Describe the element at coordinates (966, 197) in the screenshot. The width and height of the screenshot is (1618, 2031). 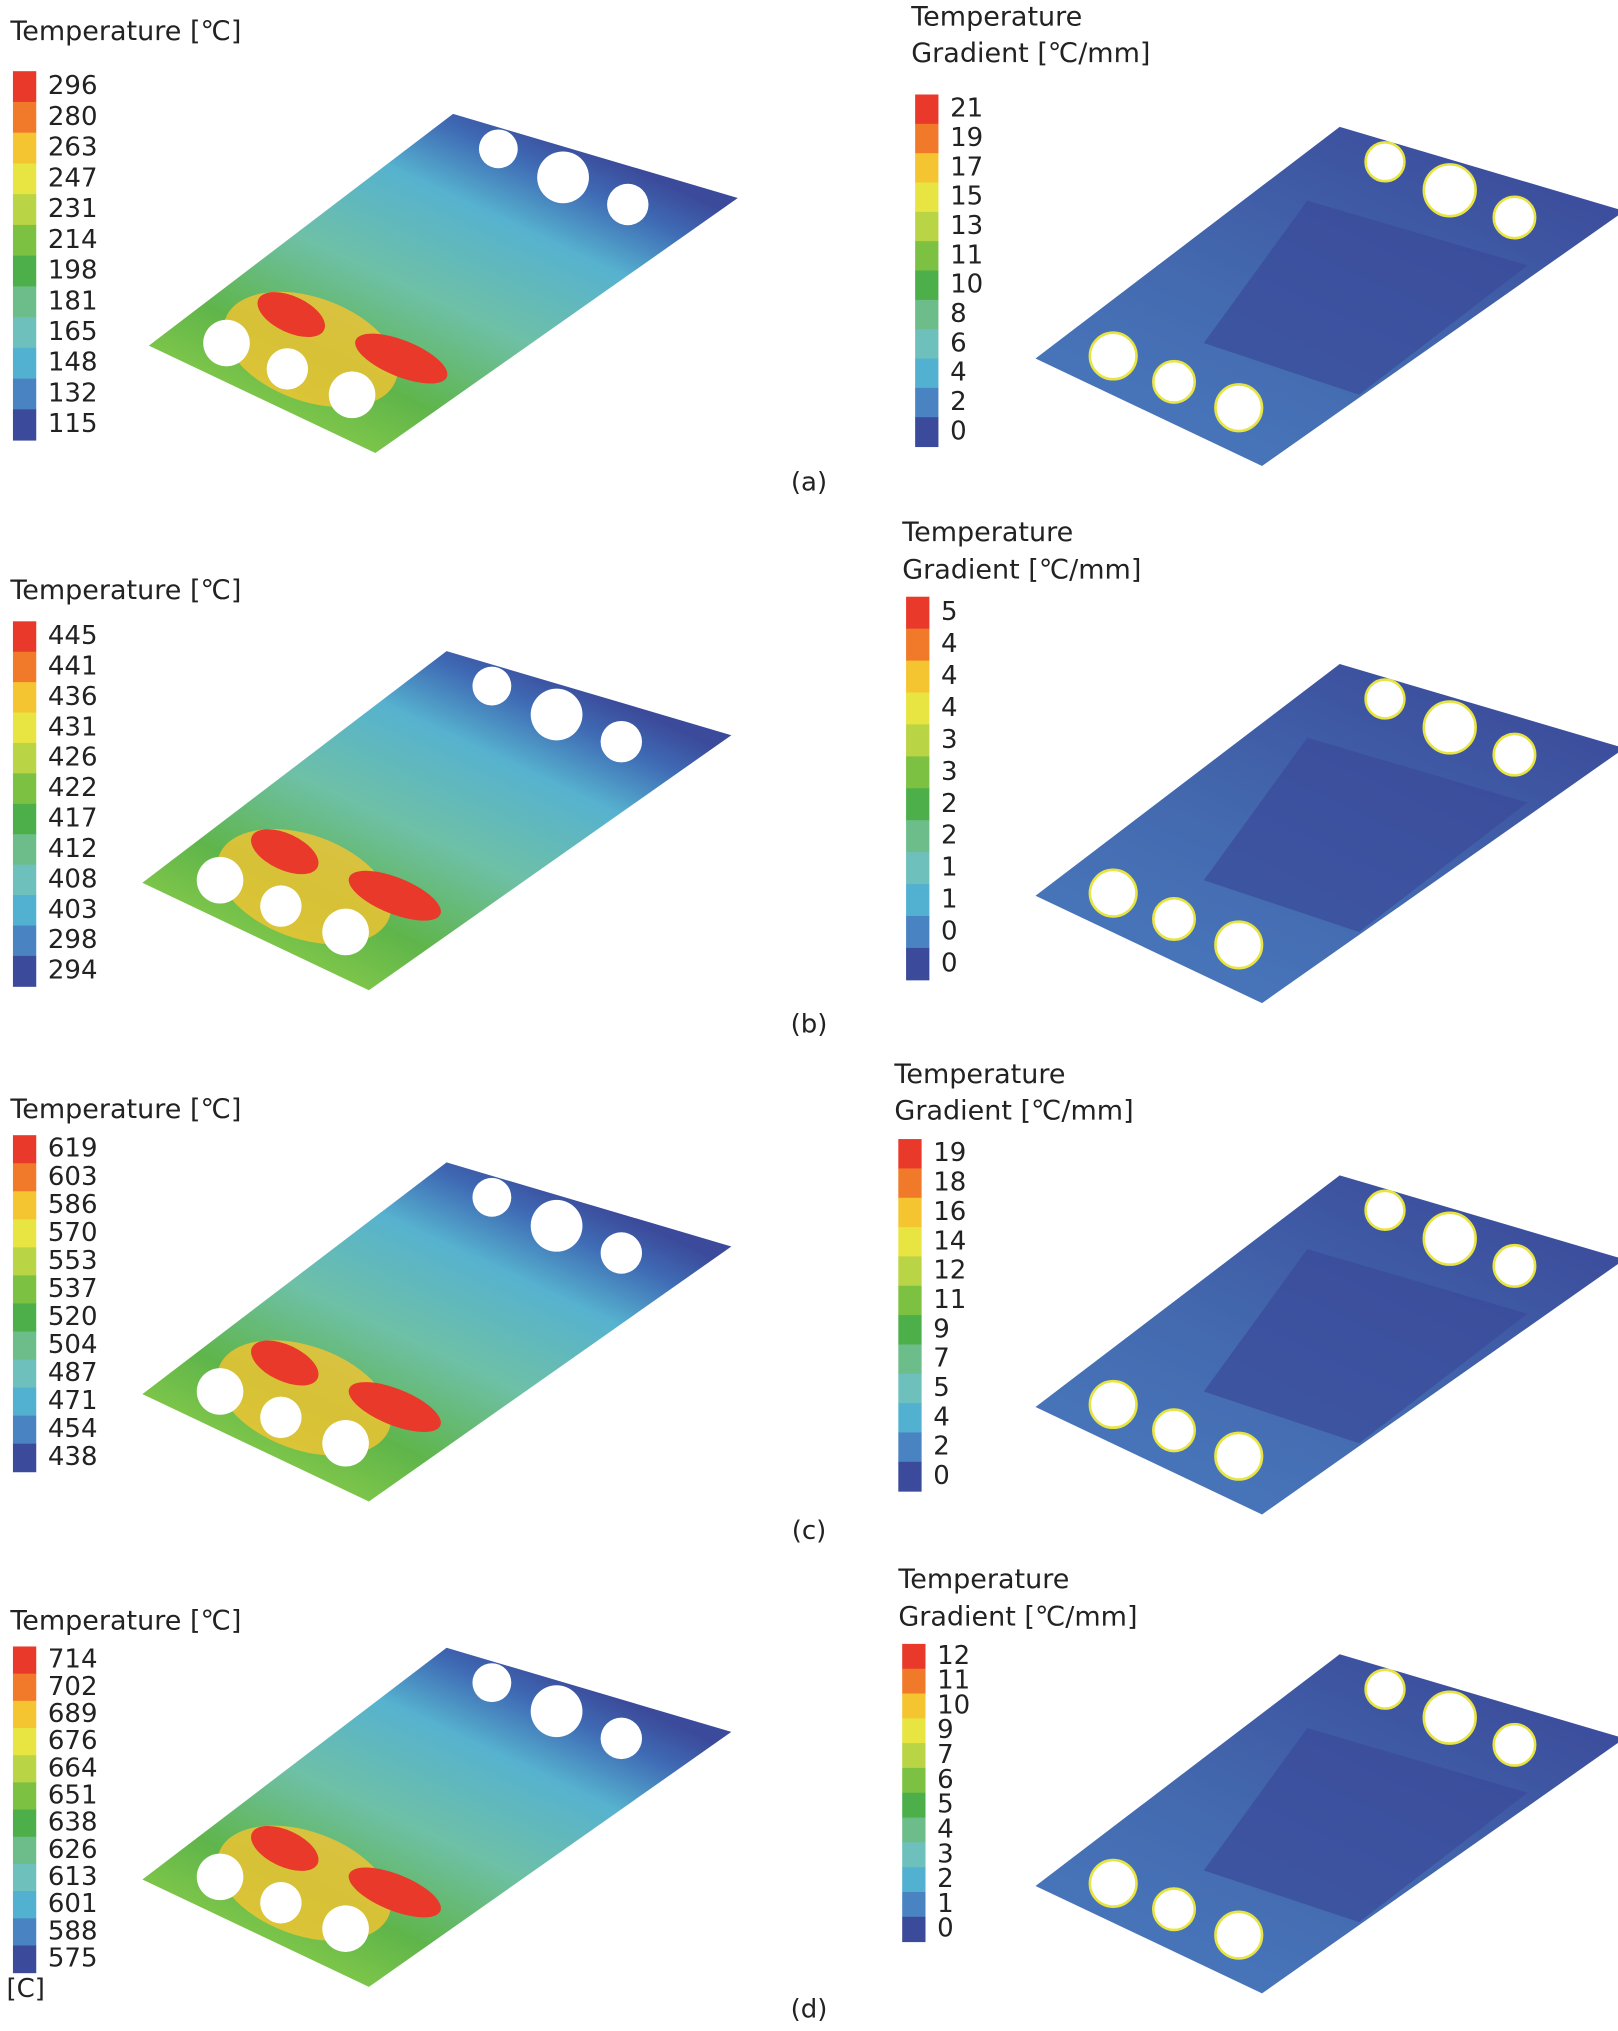
I see `legend-label: 15` at that location.